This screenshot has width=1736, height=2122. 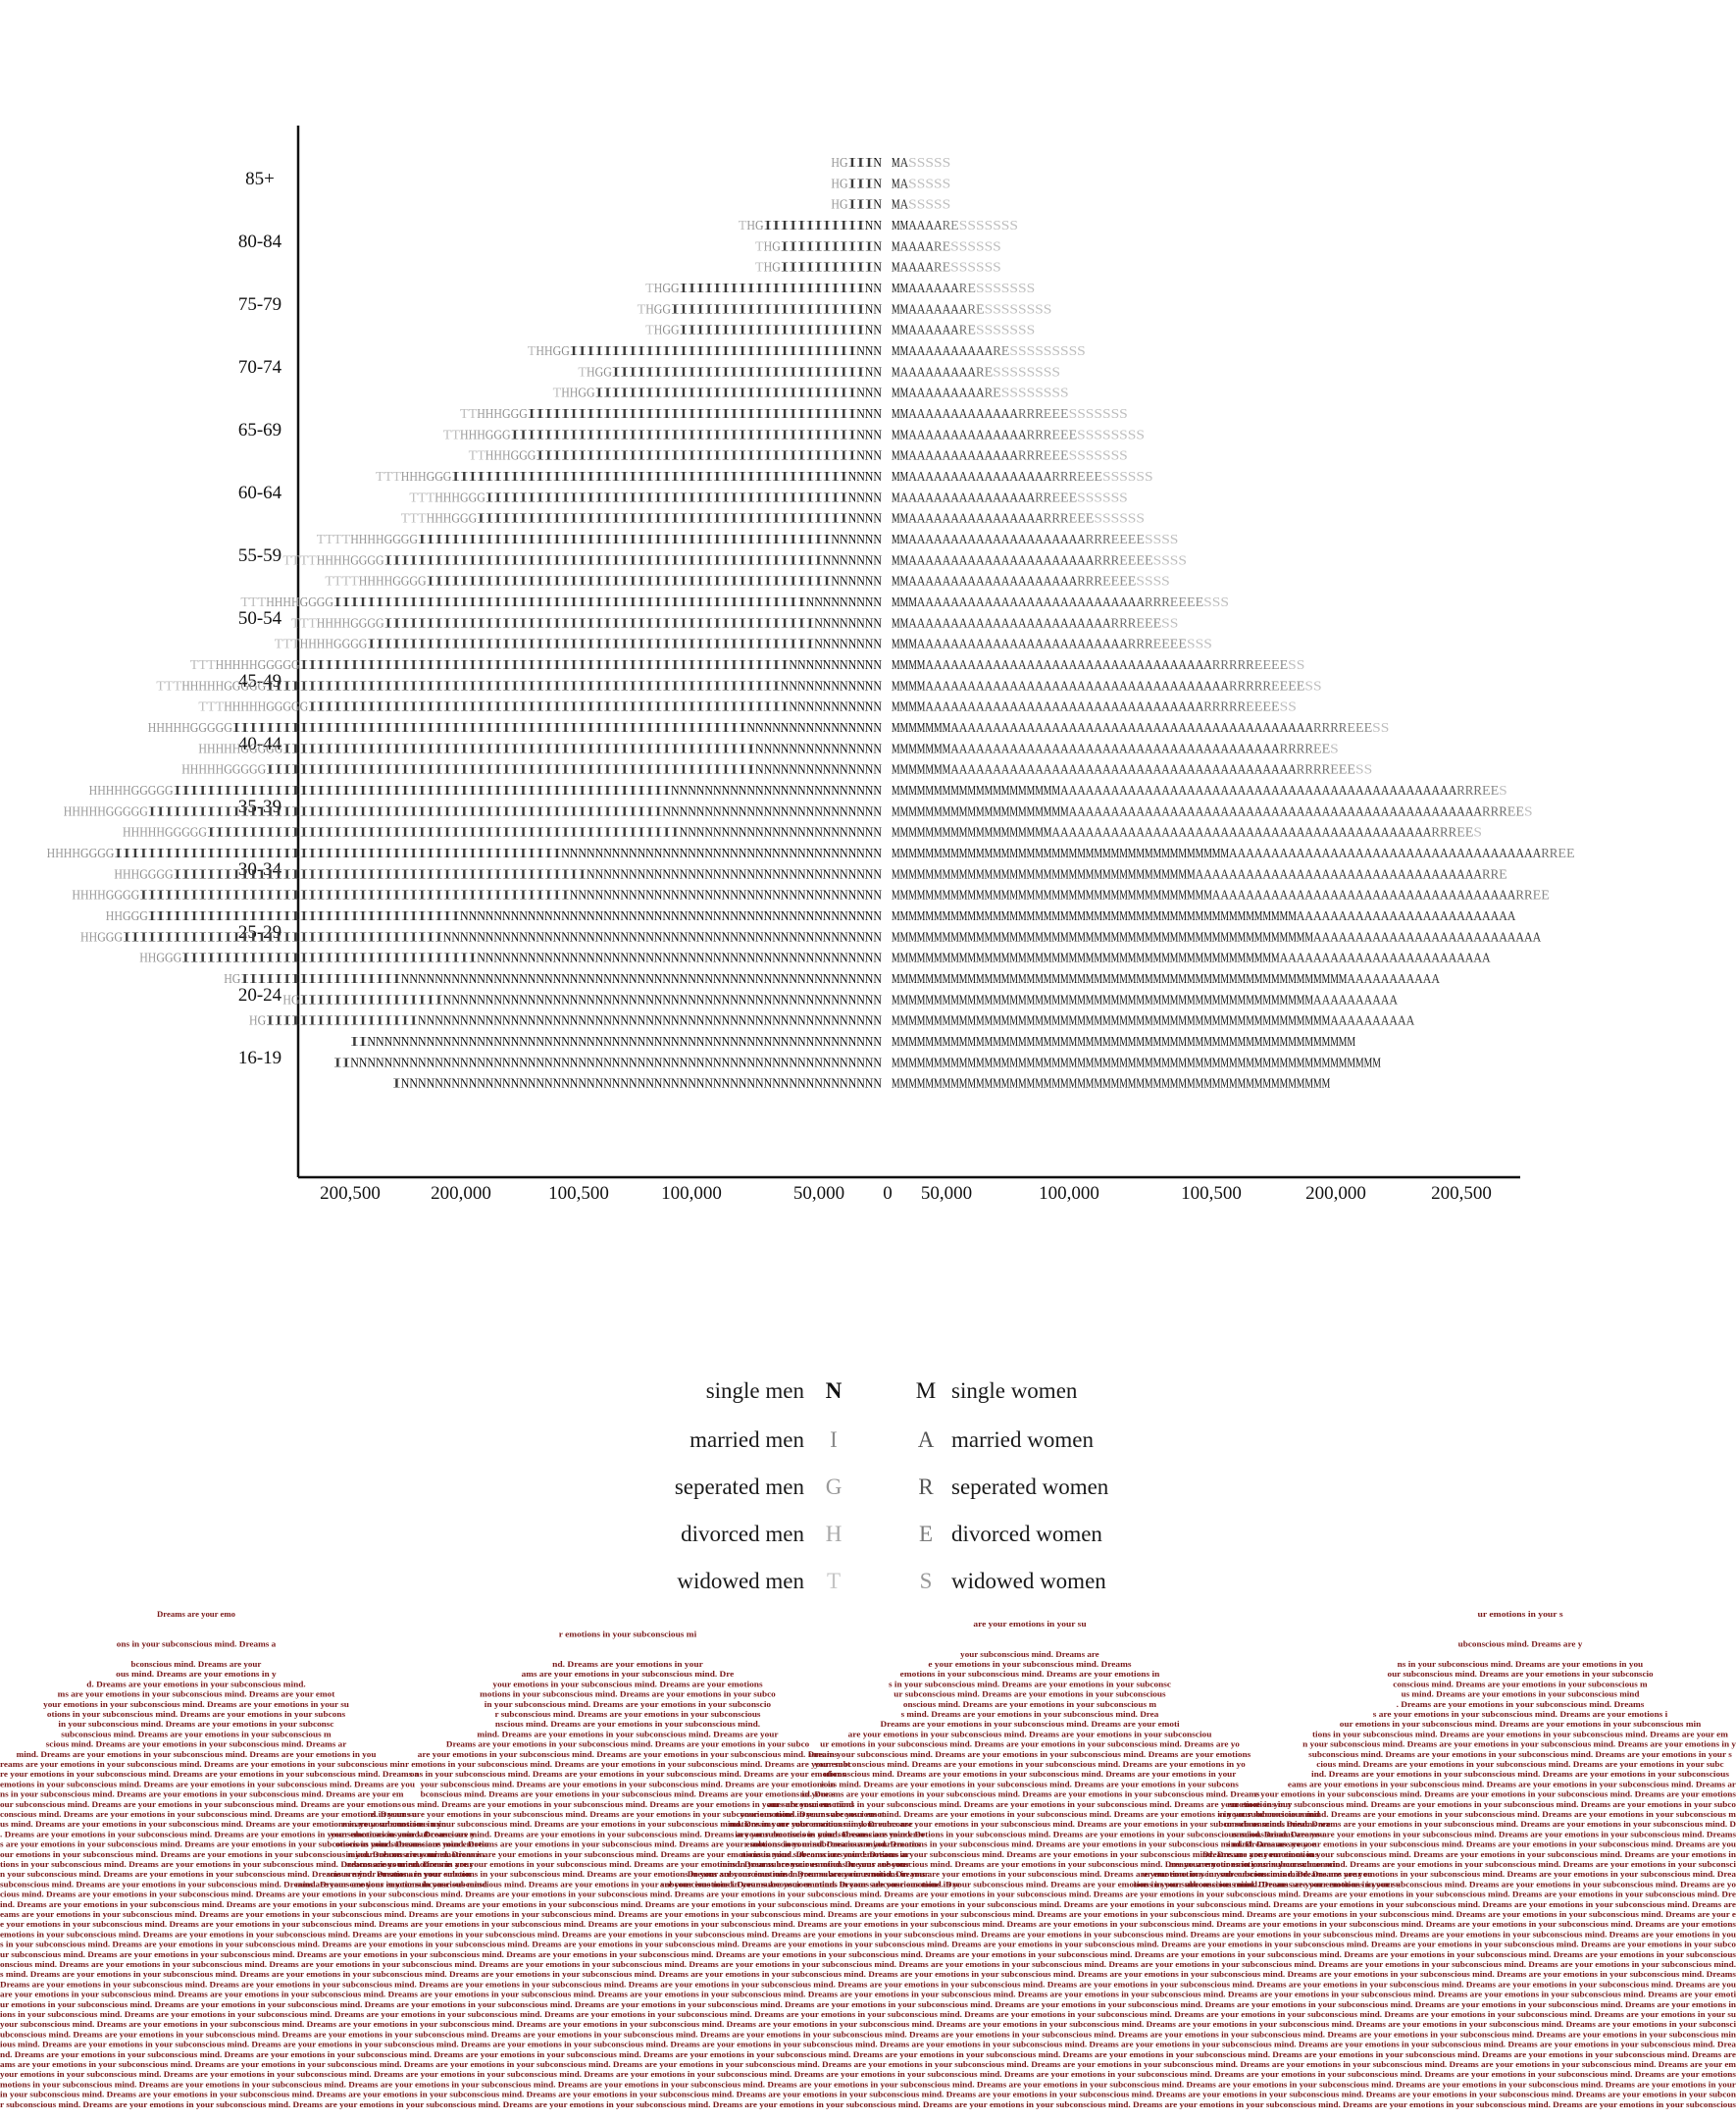 I want to click on bar-men-t: TT, so click(x=478, y=456).